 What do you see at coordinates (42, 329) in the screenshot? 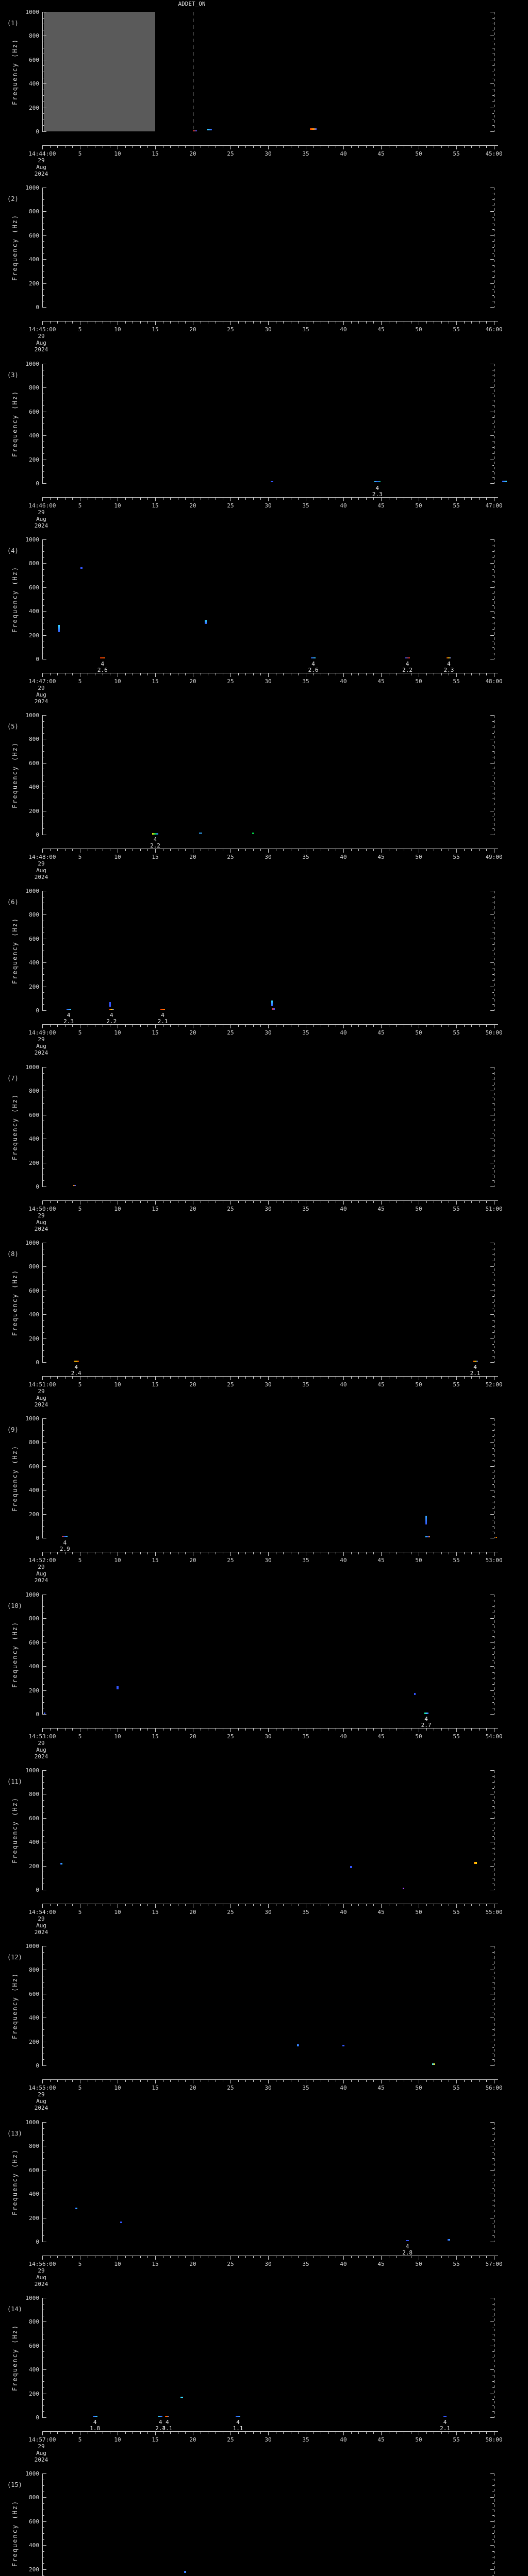
I see `start-time-label: 14:45:00` at bounding box center [42, 329].